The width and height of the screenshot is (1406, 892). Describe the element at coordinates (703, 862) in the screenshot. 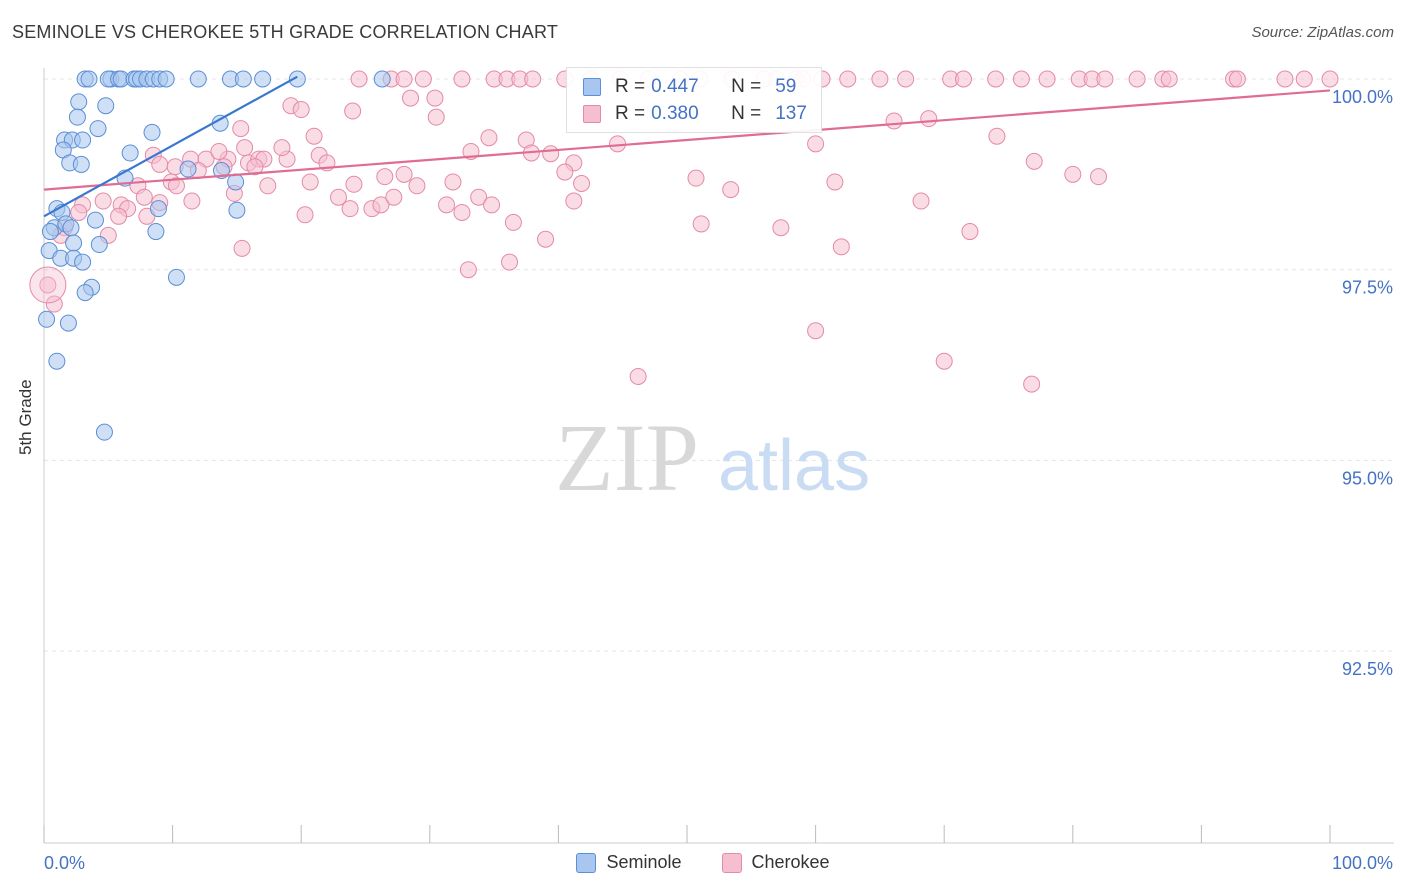

I see `series-legend: Seminole Cherokee` at that location.